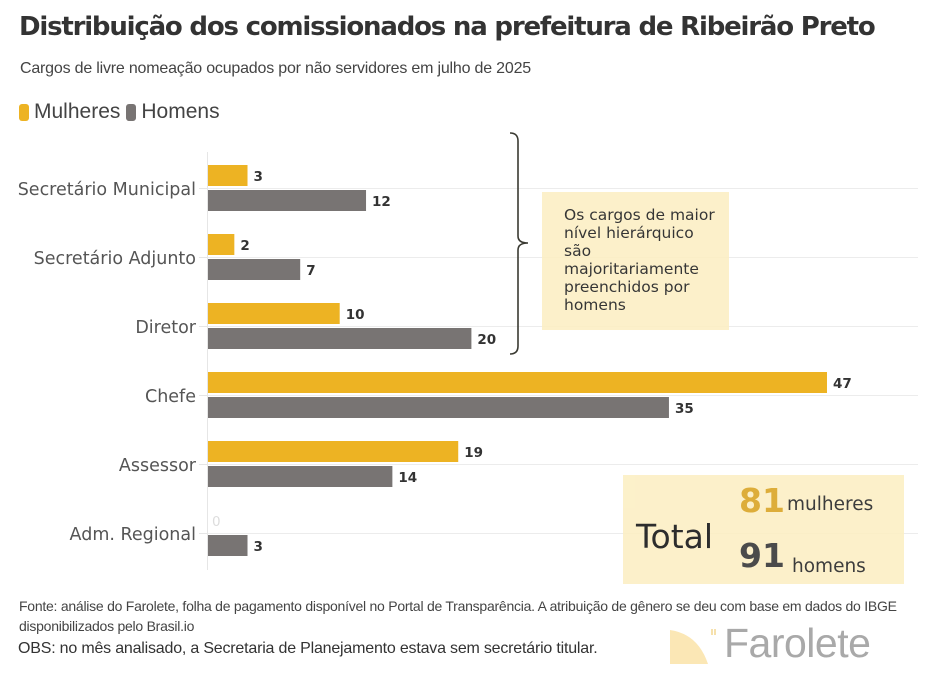 The image size is (940, 695). Describe the element at coordinates (258, 547) in the screenshot. I see `value-label-homens: 3` at that location.